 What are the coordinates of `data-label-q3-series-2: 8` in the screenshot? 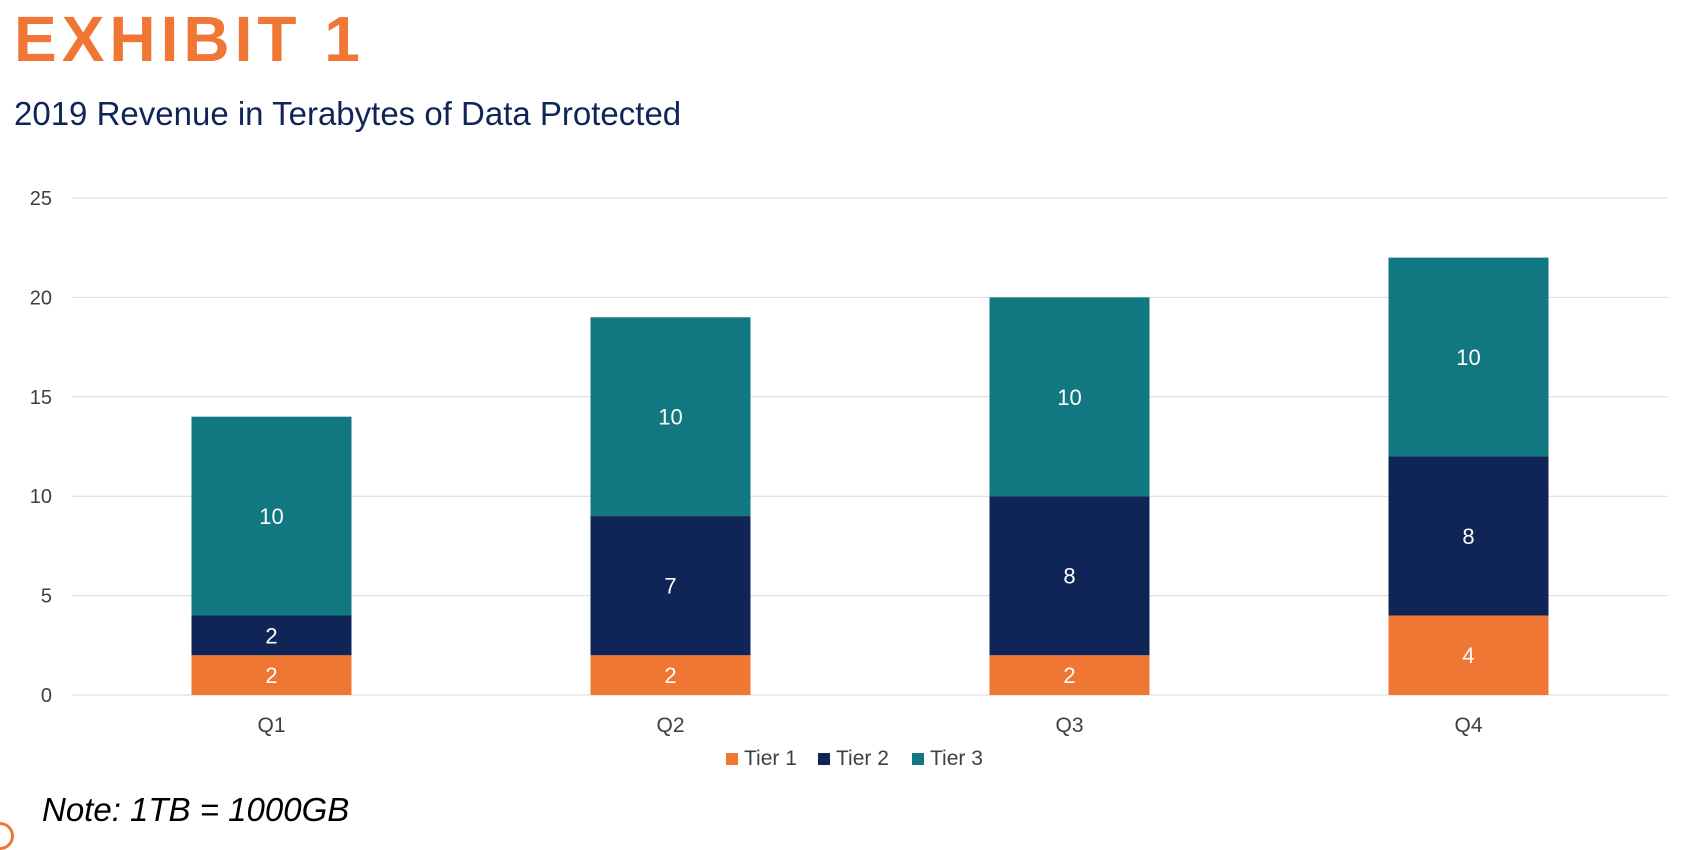 It's located at (1069, 576).